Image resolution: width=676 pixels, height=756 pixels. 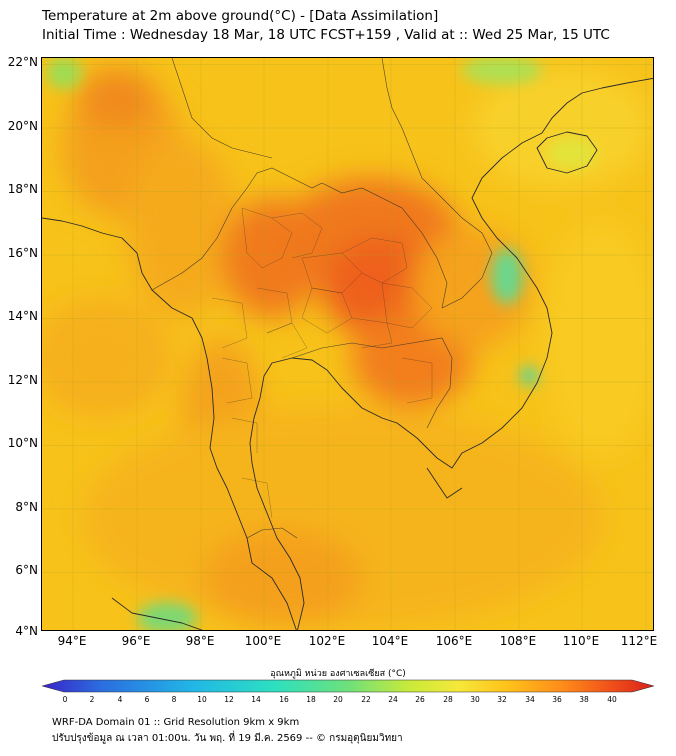 I want to click on cbar-tick-40: 40, so click(x=612, y=699).